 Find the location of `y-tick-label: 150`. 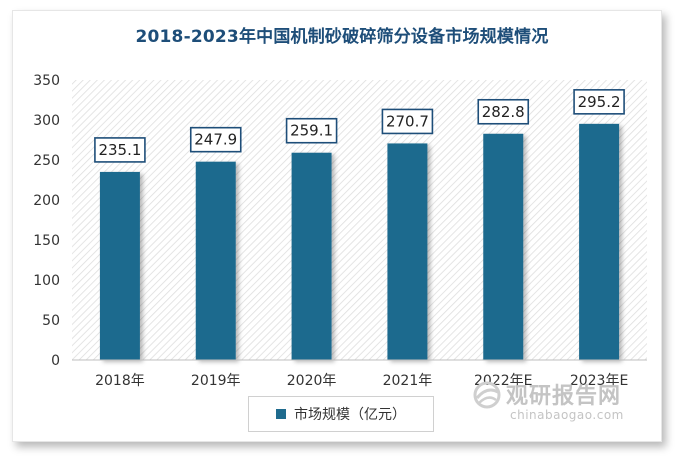

y-tick-label: 150 is located at coordinates (46, 241).